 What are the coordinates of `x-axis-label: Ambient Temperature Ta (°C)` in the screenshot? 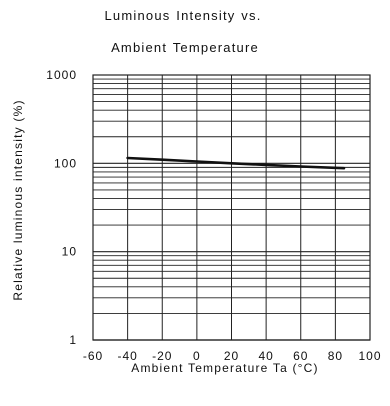 It's located at (225, 368).